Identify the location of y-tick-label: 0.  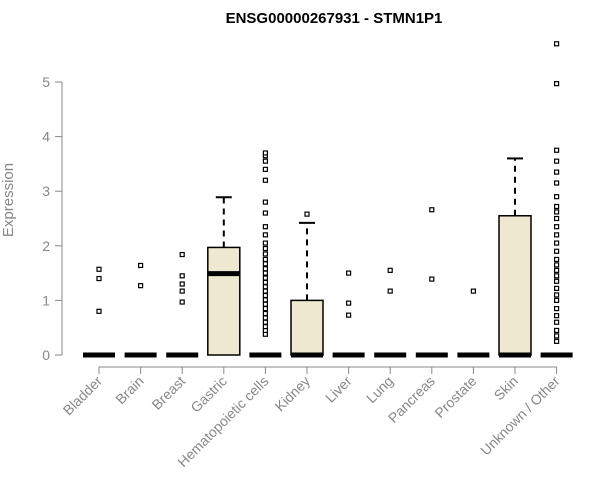
(46, 355).